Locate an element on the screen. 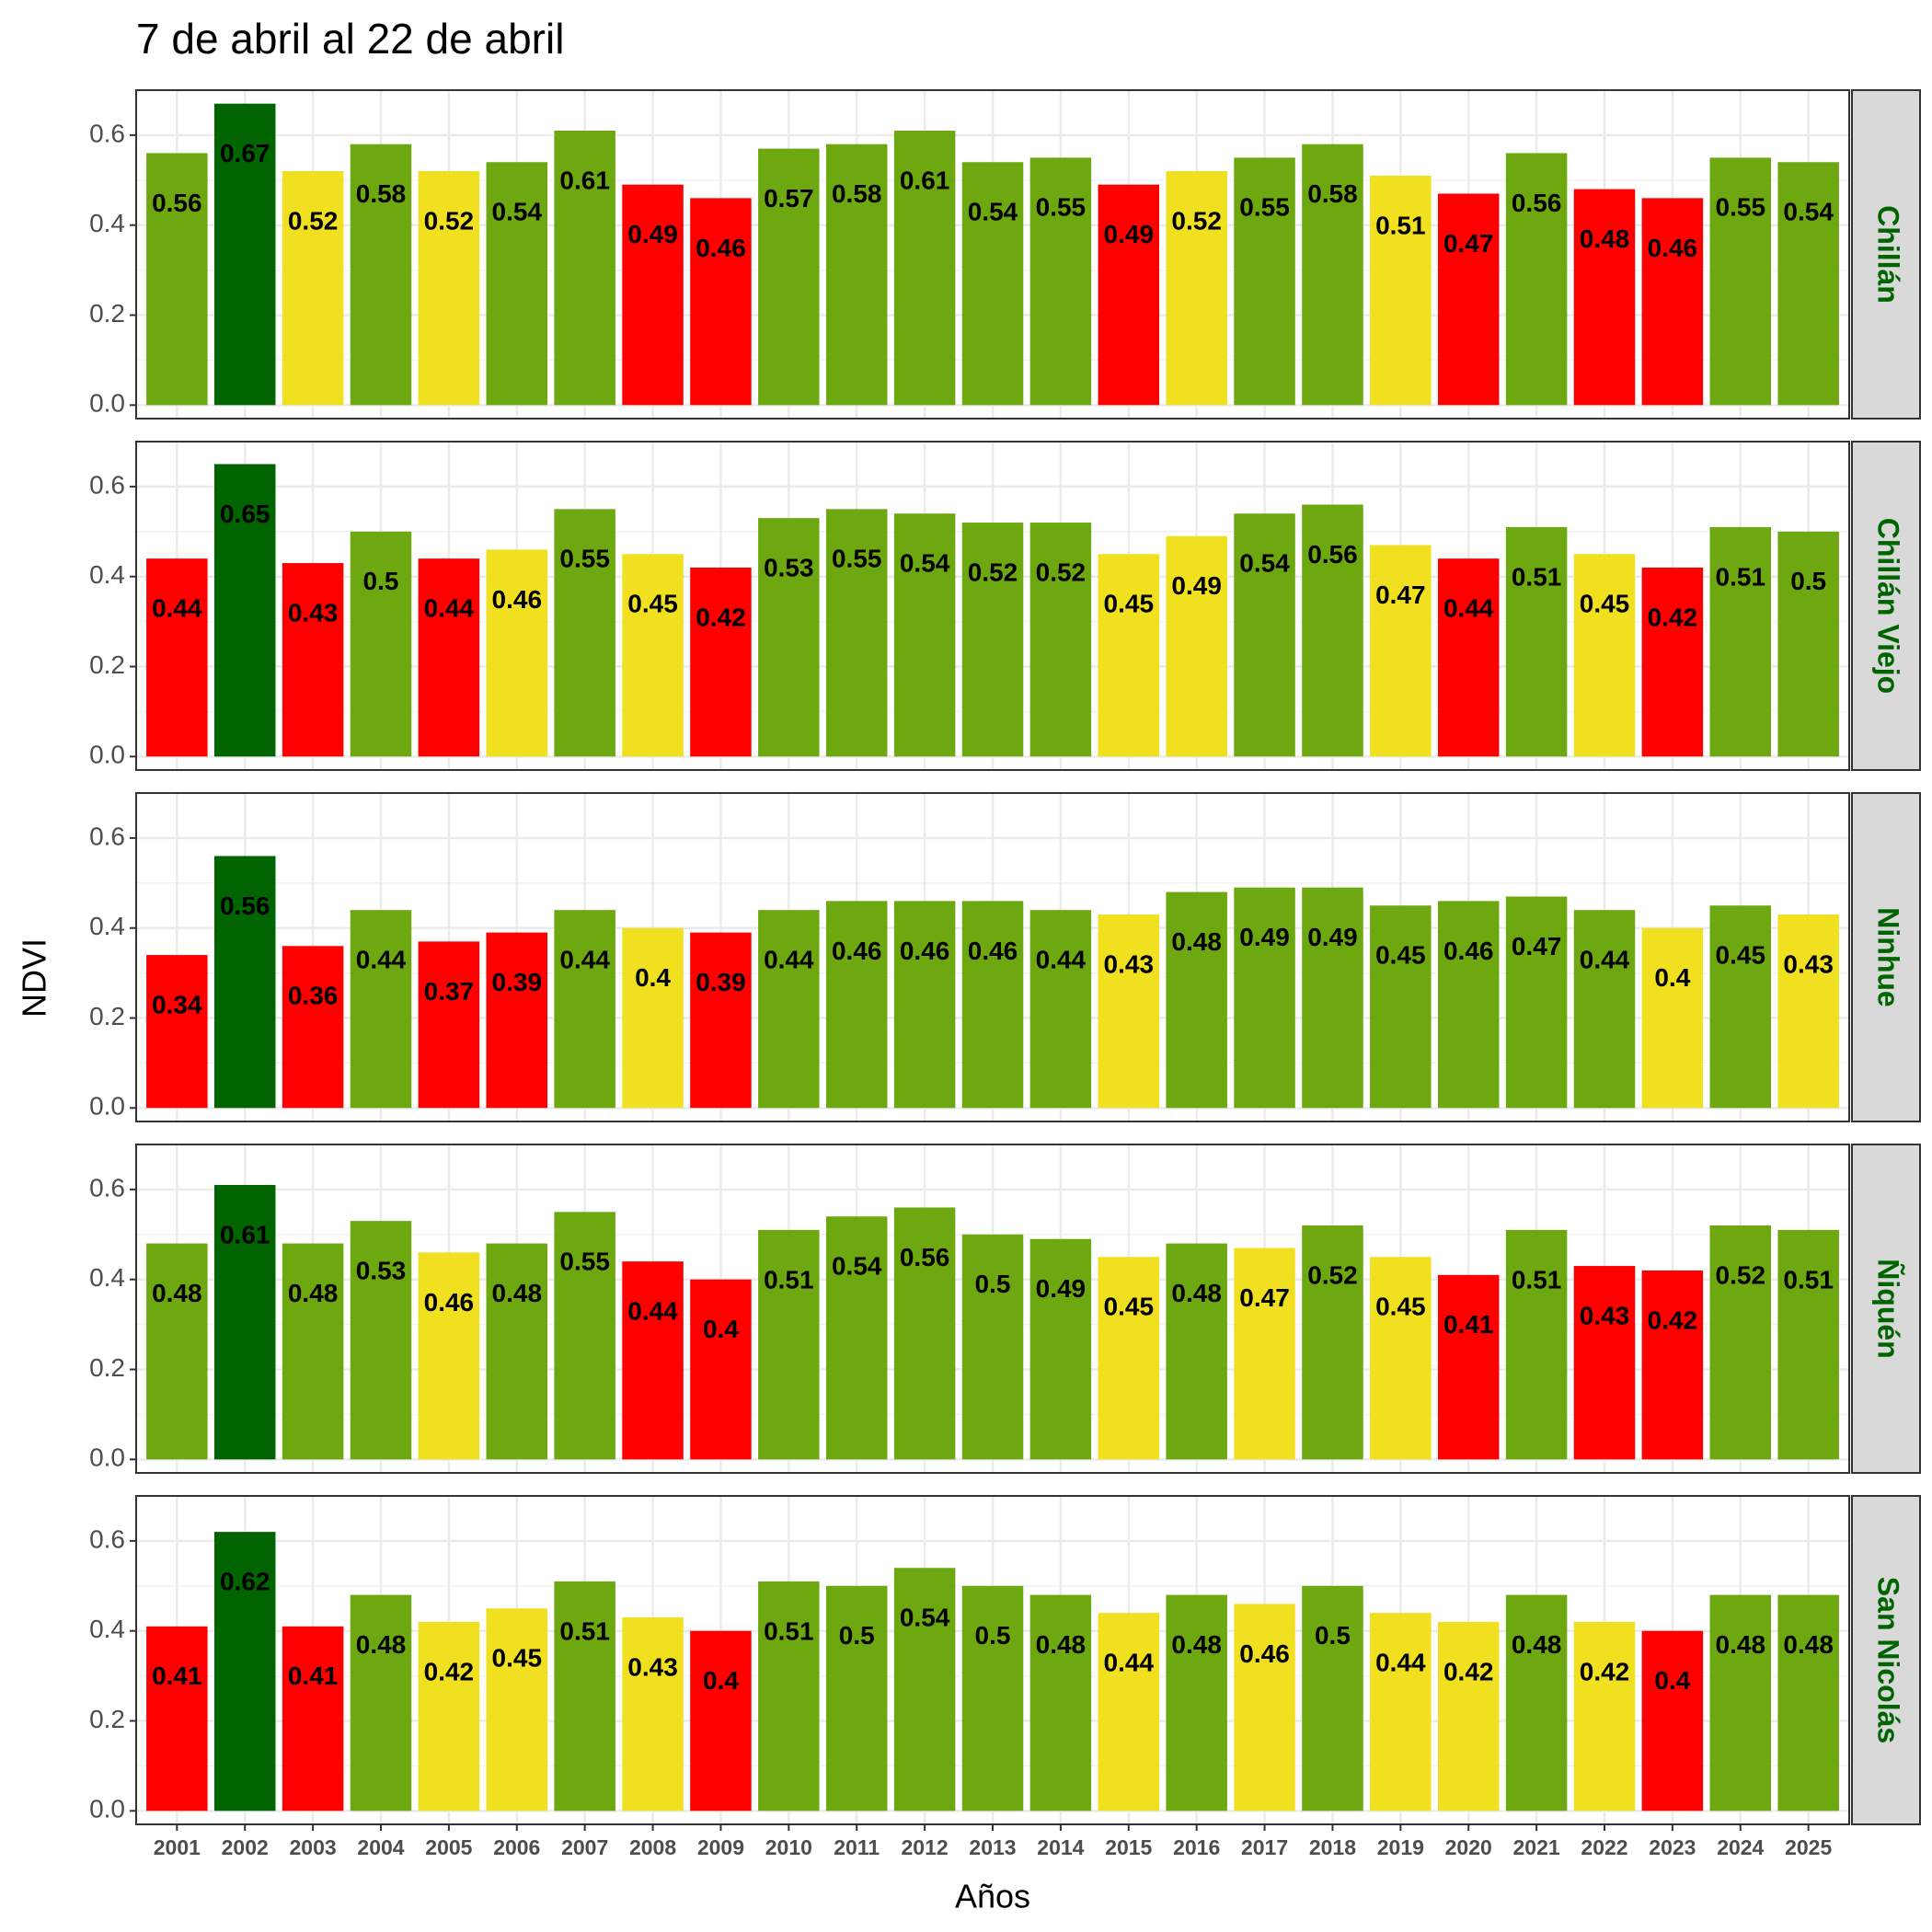 Image resolution: width=1932 pixels, height=1932 pixels. data-label: 0.51 is located at coordinates (789, 1279).